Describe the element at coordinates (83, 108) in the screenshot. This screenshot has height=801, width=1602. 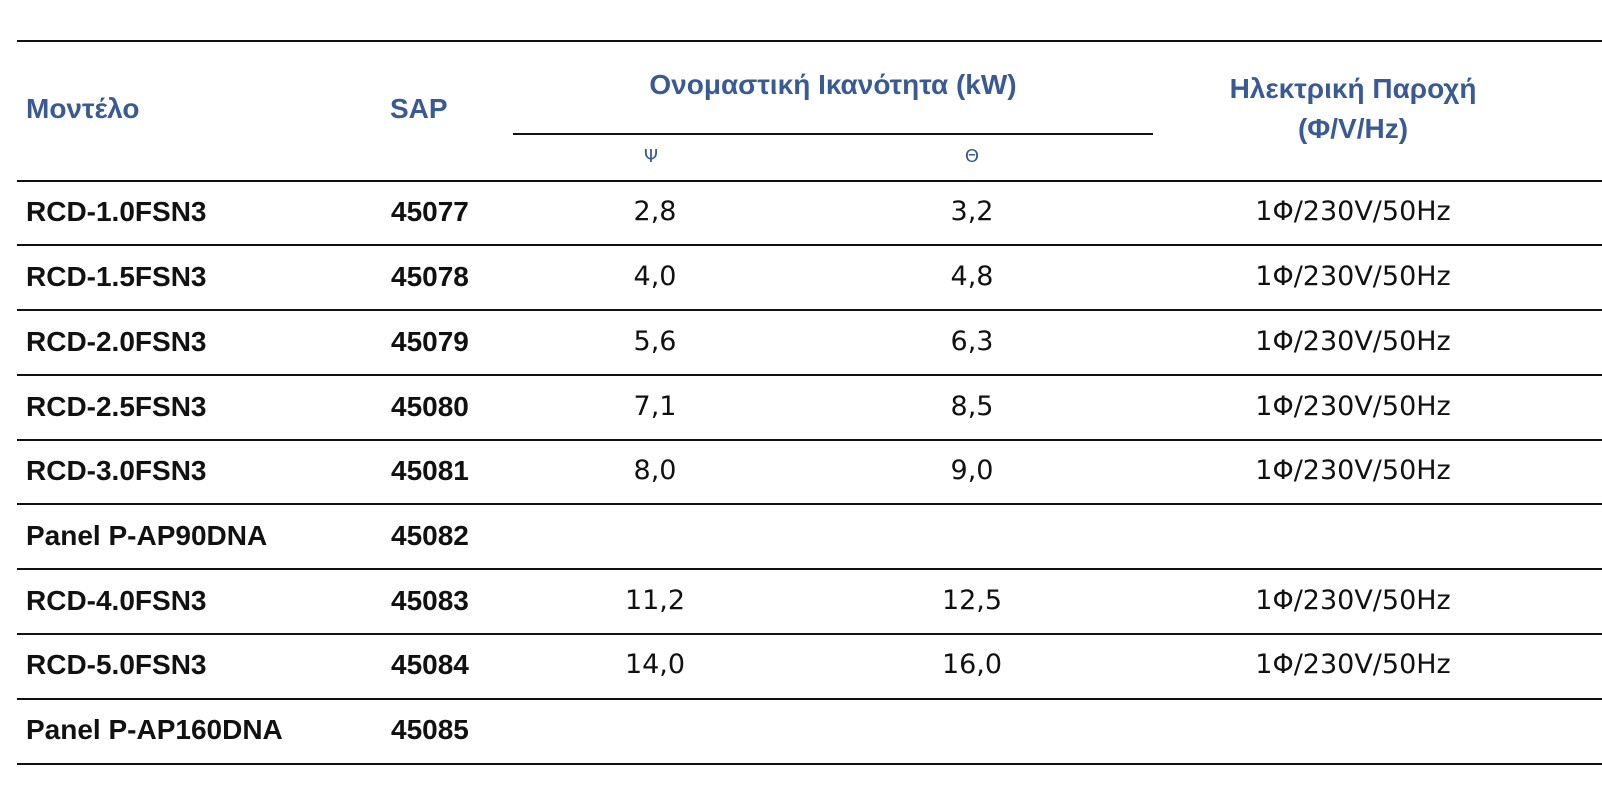
I see `header-model: Μοντέλο` at that location.